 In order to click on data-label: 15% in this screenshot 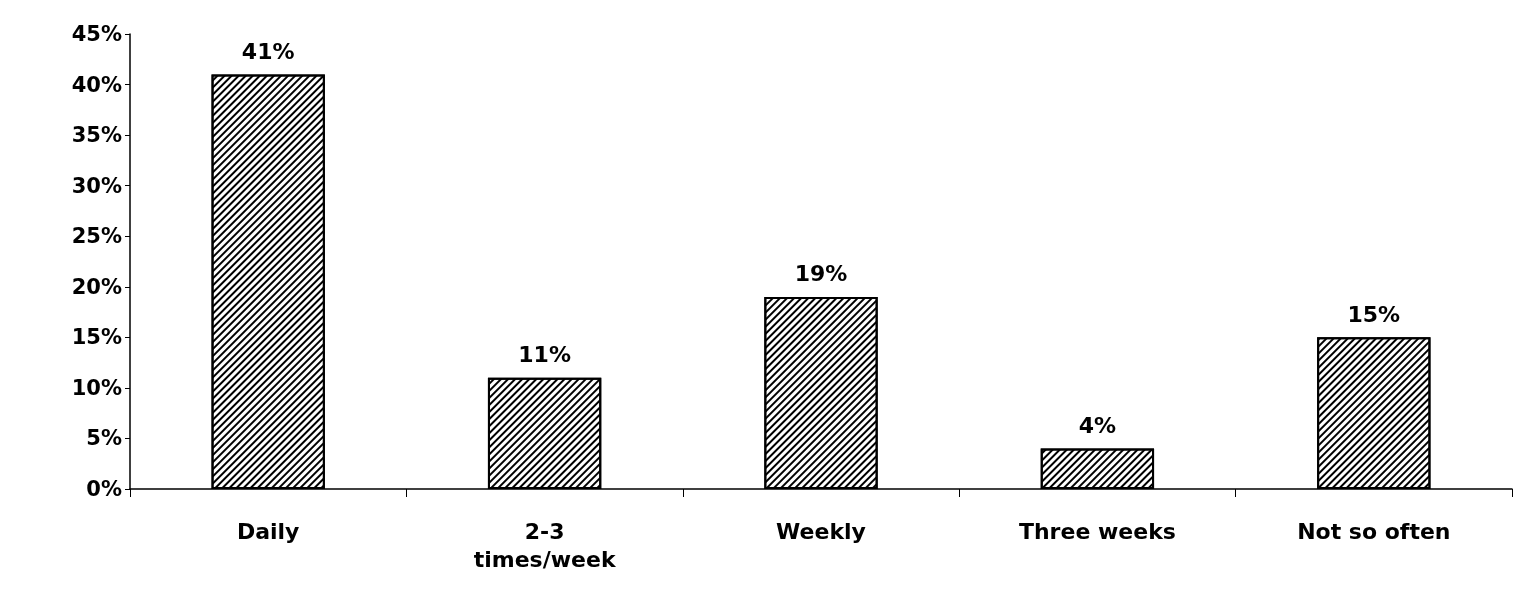, I will do `click(1374, 314)`.